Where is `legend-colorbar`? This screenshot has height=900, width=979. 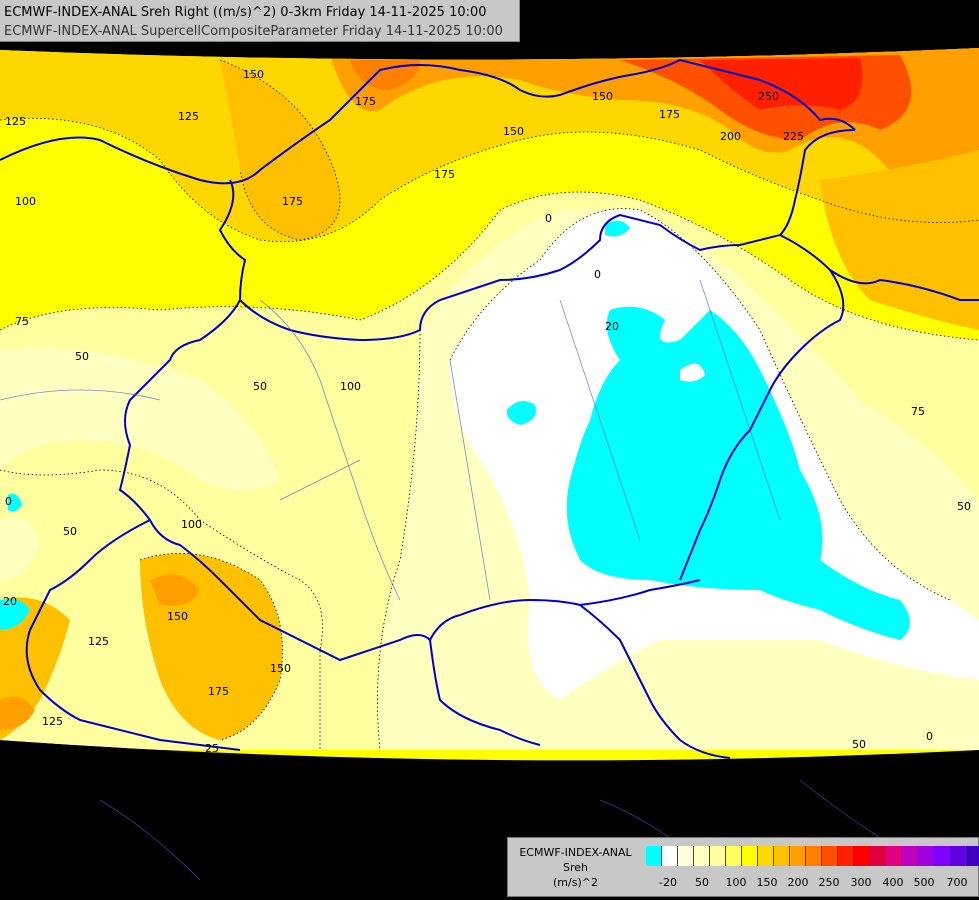
legend-colorbar is located at coordinates (812, 856).